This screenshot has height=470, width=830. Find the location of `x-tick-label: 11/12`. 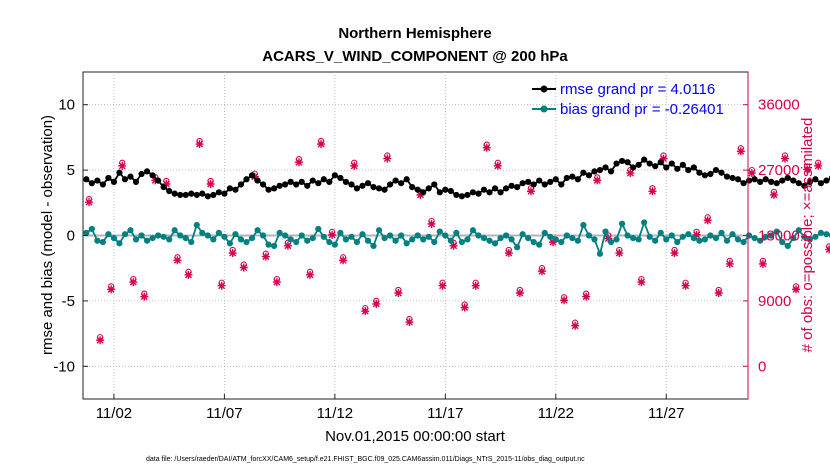

x-tick-label: 11/12 is located at coordinates (335, 413).